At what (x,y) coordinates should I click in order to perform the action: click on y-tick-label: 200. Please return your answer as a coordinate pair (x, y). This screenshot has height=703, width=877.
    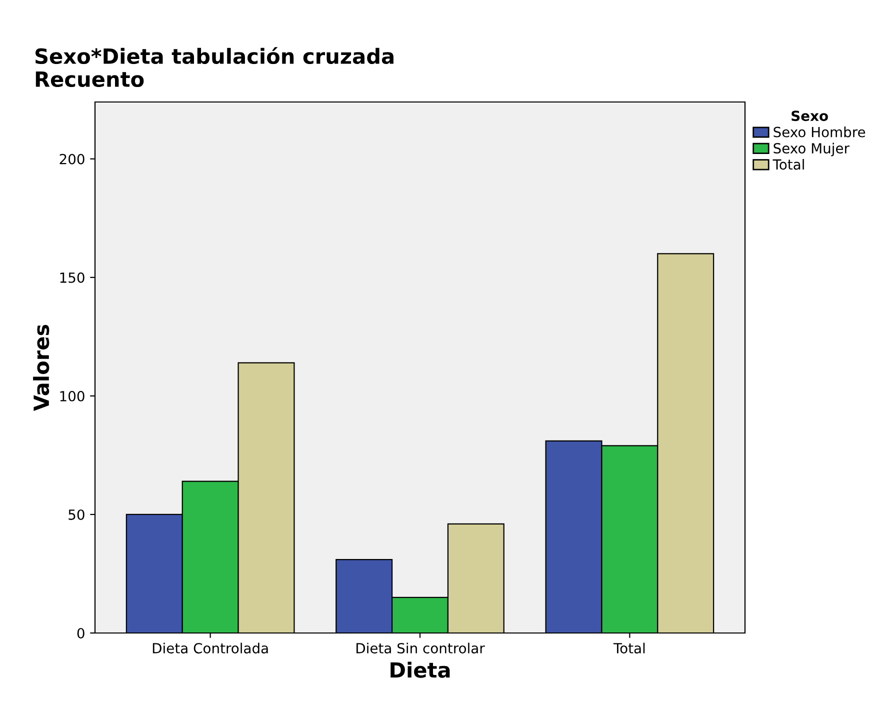
    Looking at the image, I should click on (72, 159).